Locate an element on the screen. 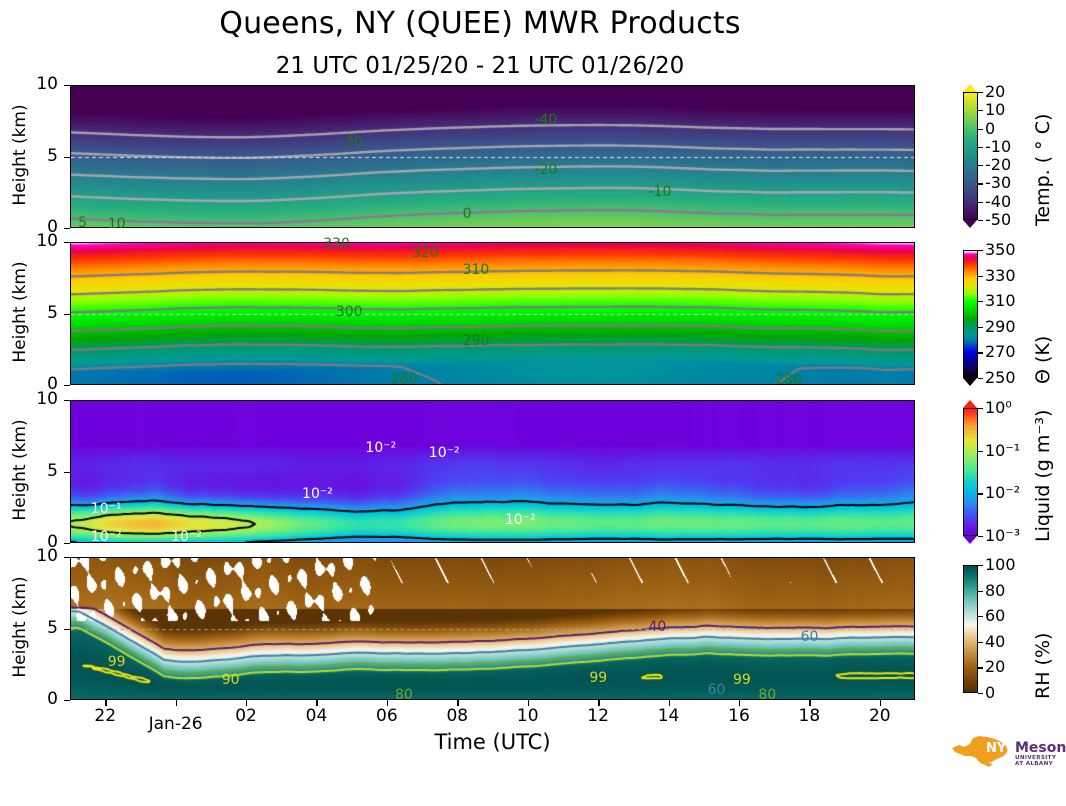  colorbar-extend-bottom-liquid_water_content is located at coordinates (970, 540).